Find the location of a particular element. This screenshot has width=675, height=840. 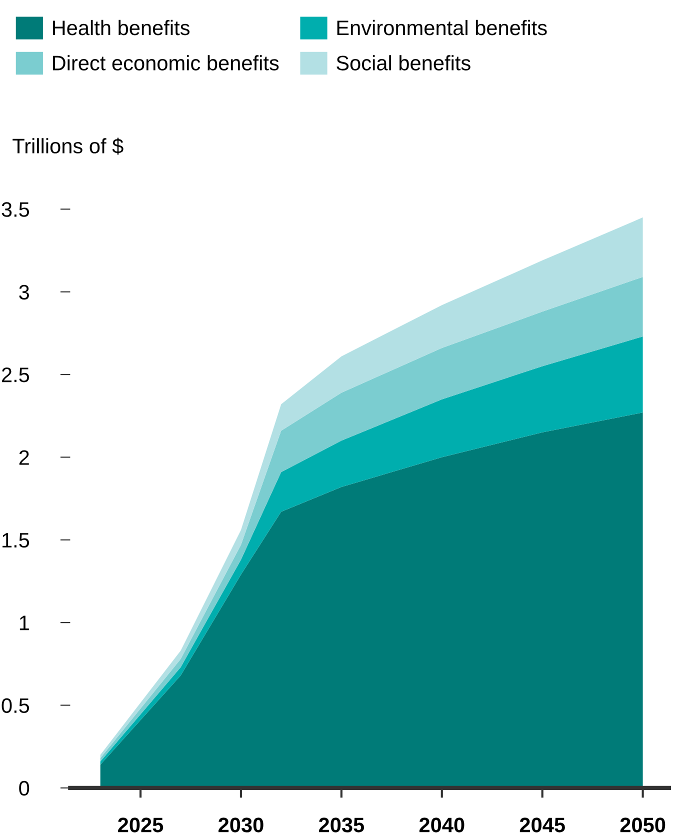

legend-label: Direct economic benefits is located at coordinates (166, 62).